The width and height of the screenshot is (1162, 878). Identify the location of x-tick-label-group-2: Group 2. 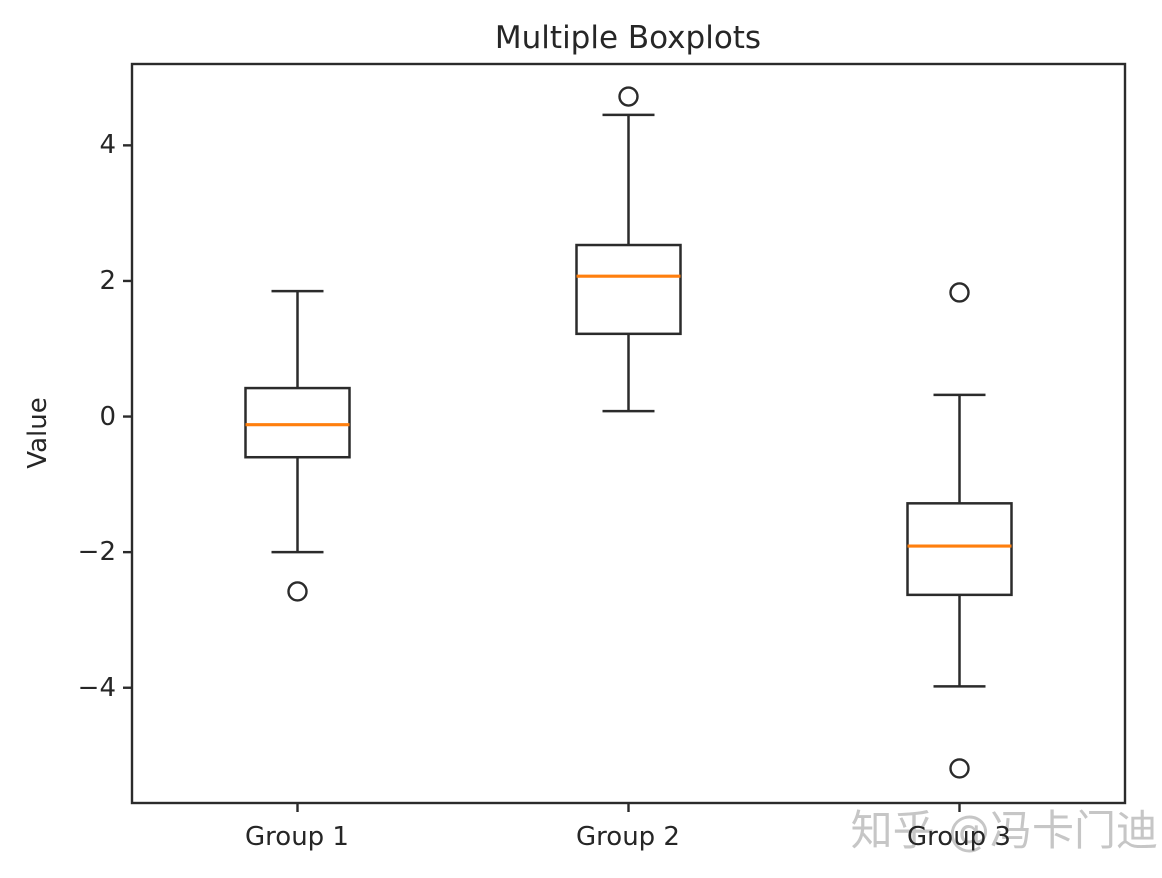
(628, 837).